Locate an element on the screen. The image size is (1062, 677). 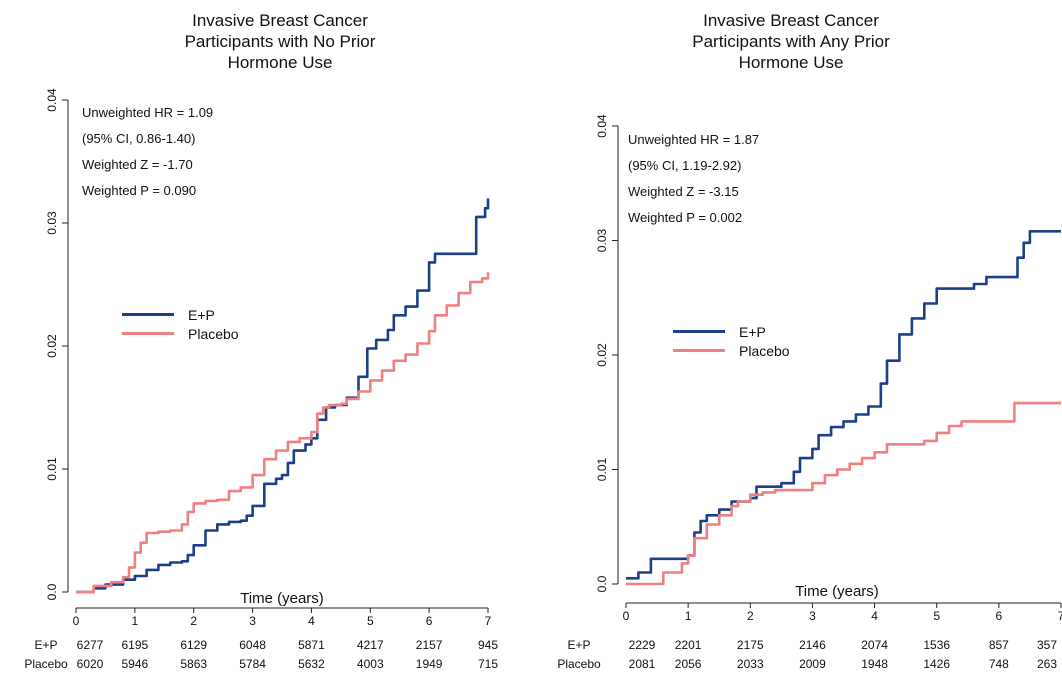
title-line: Participants with No Prior is located at coordinates (280, 41).